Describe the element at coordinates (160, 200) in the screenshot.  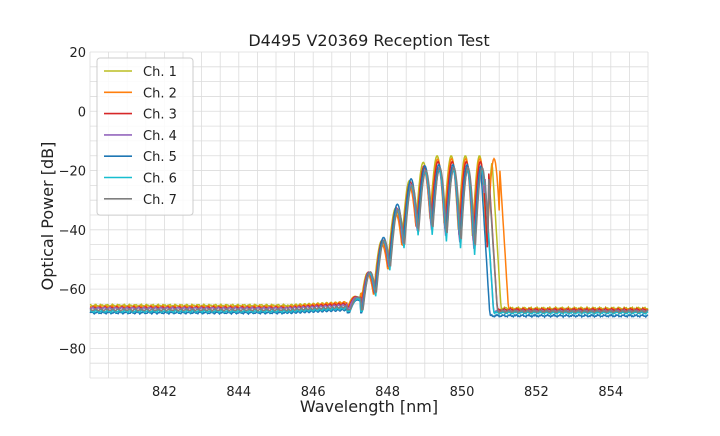
I see `legend-label: Ch. 7` at that location.